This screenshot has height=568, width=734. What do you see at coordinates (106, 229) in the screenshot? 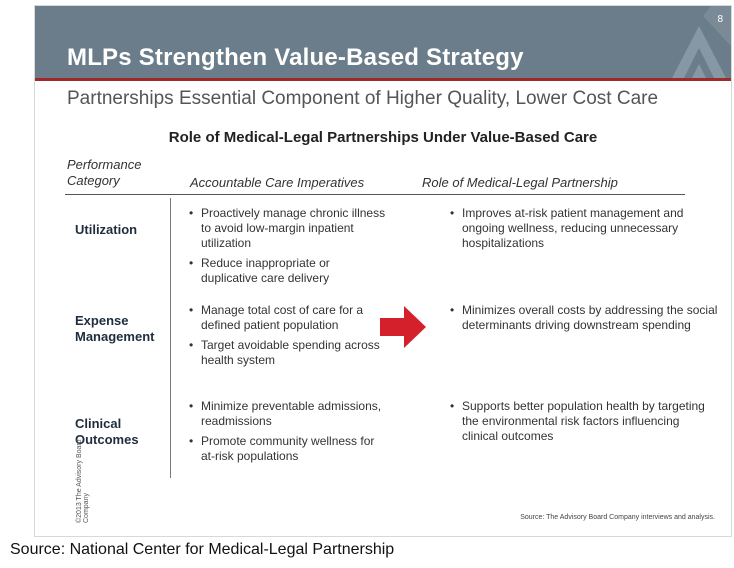
I see `category-utilization: Utilization` at bounding box center [106, 229].